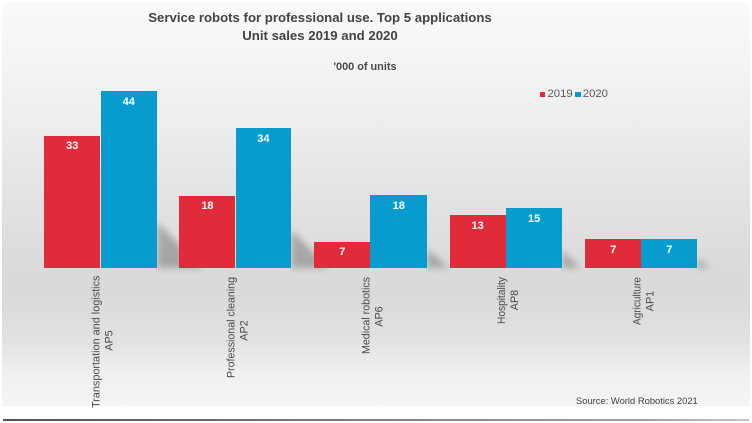 The height and width of the screenshot is (423, 752). Describe the element at coordinates (232, 327) in the screenshot. I see `svg-text: Professional cleaning` at that location.